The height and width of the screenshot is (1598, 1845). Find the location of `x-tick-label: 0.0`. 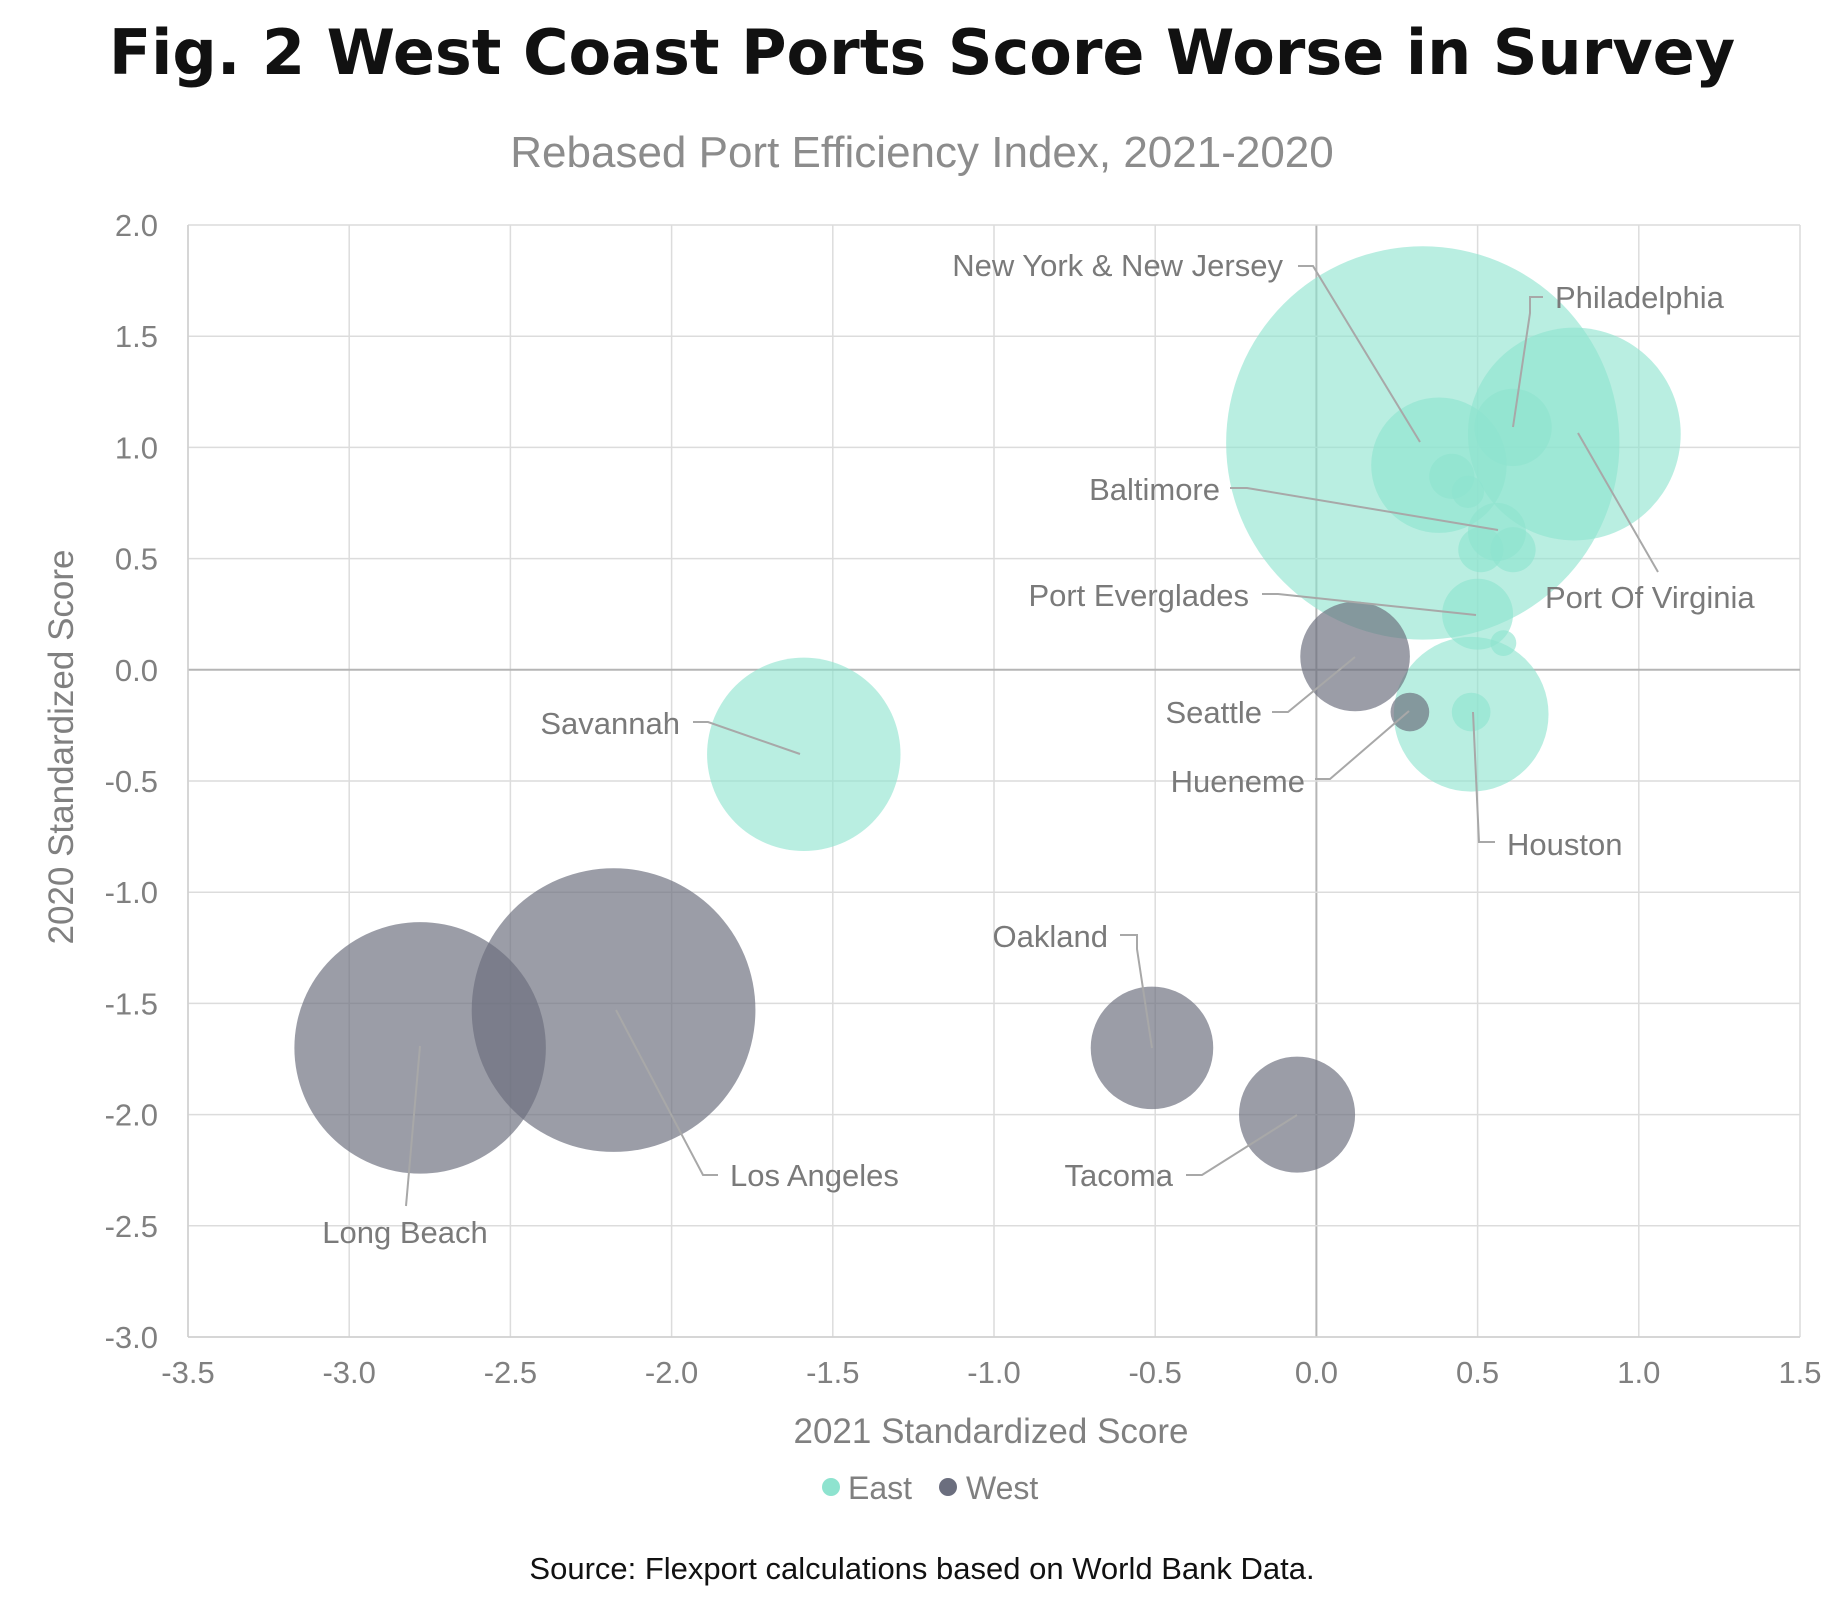

x-tick-label: 0.0 is located at coordinates (1316, 1372).